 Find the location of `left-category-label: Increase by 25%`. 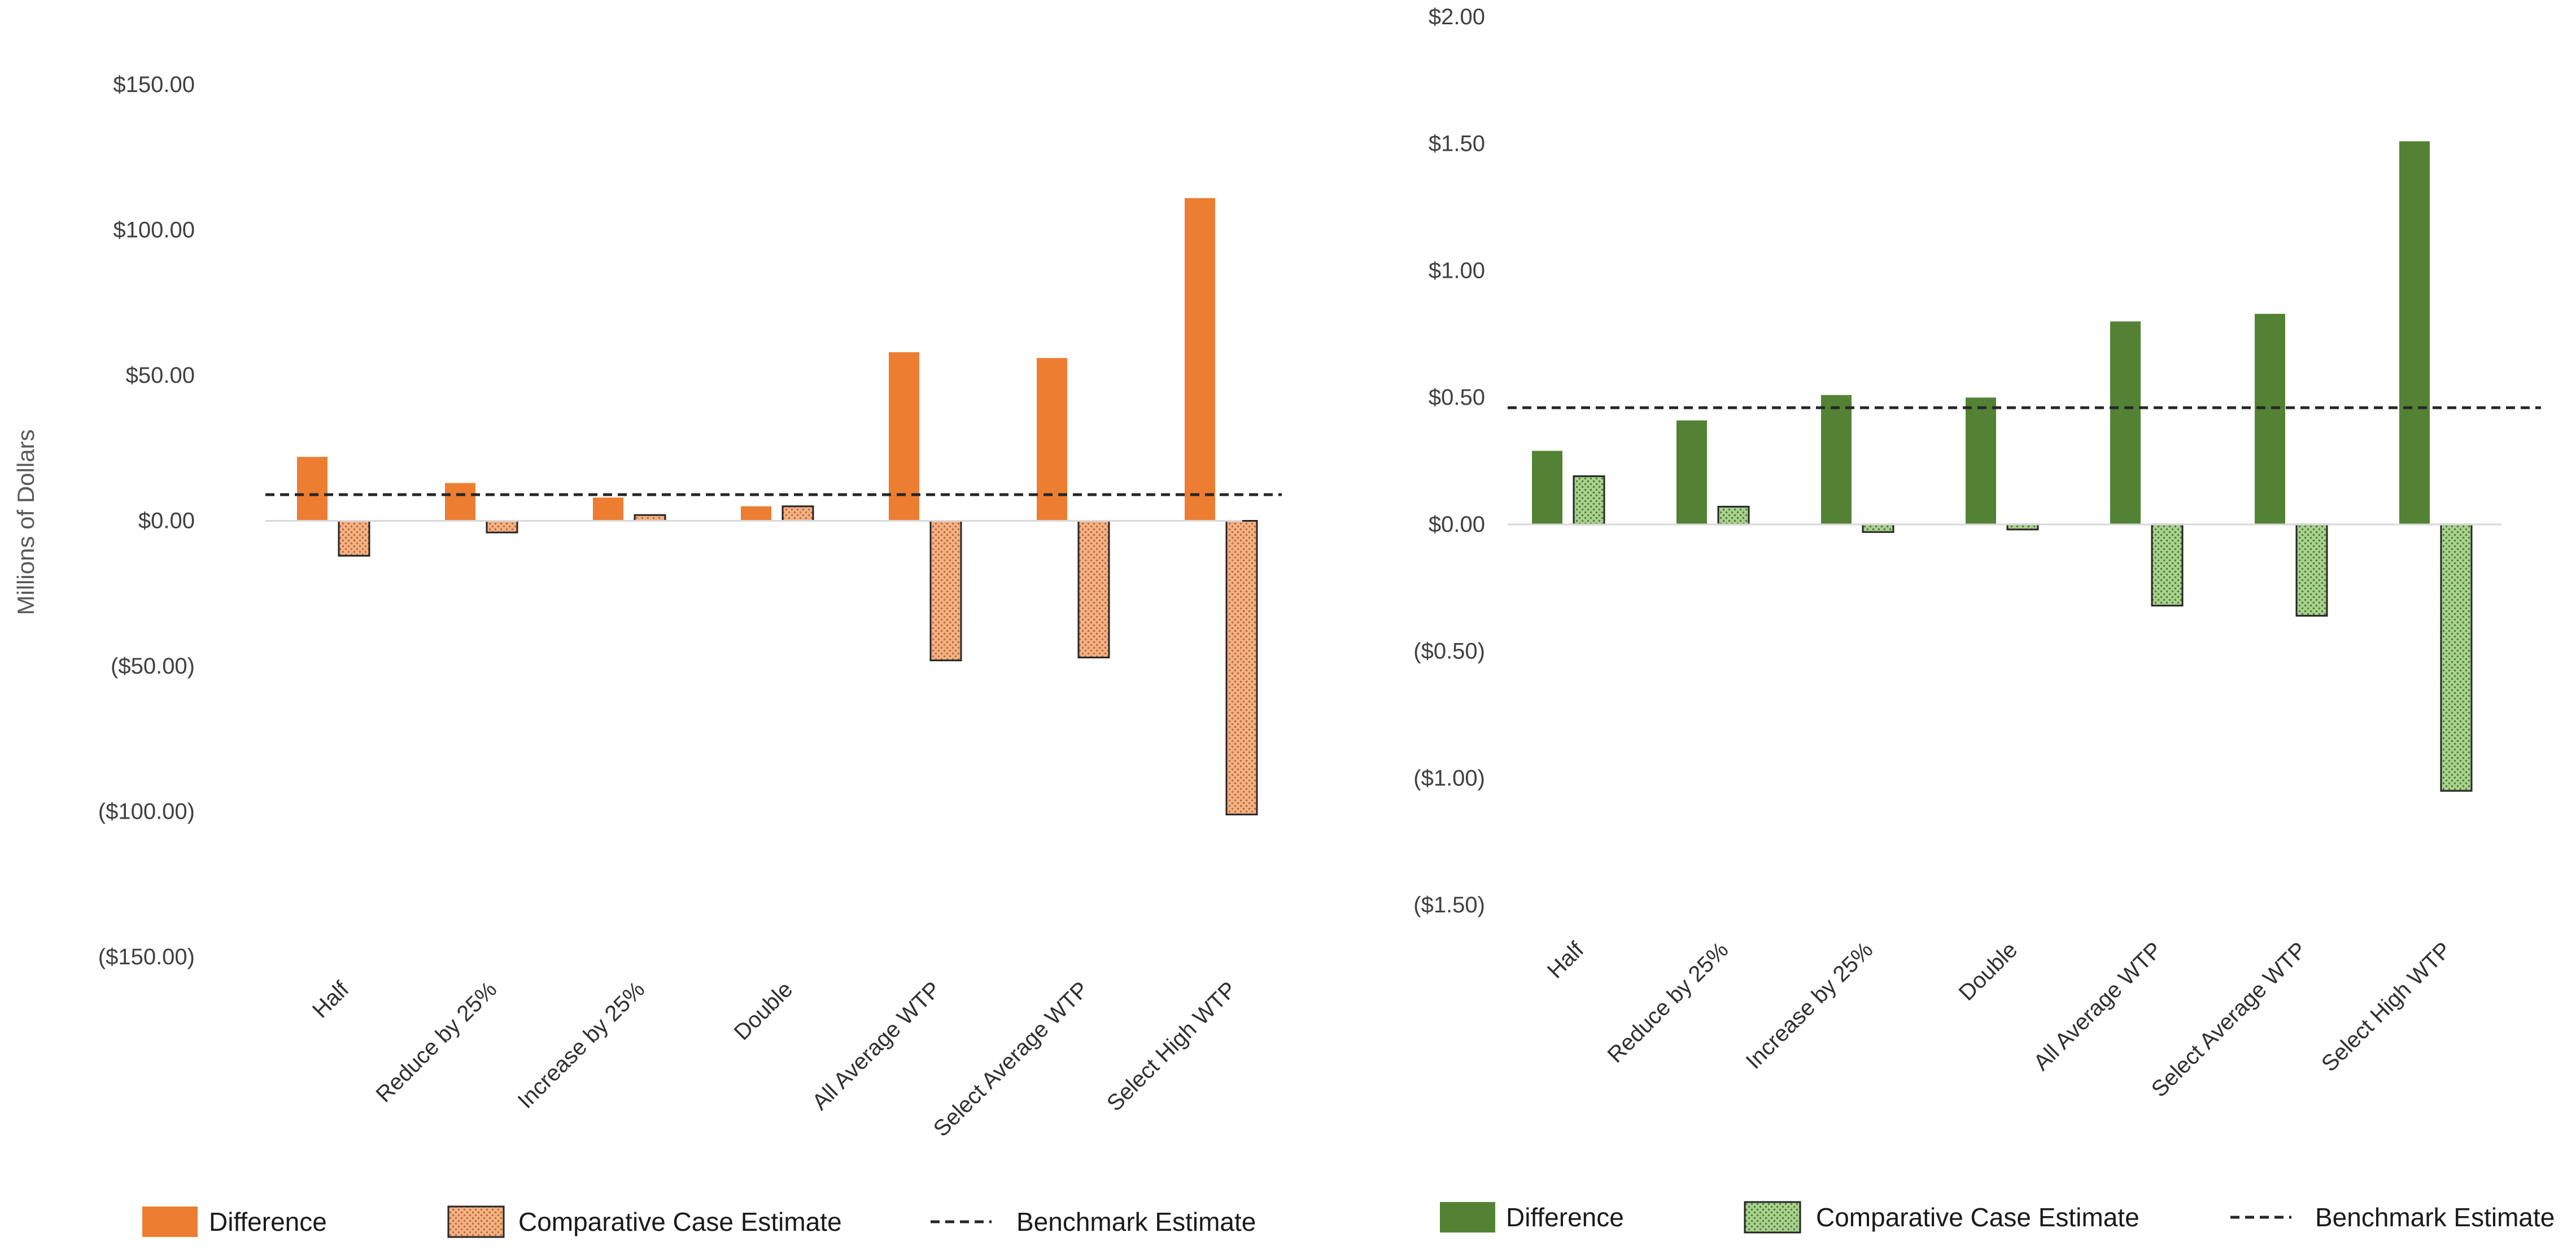

left-category-label: Increase by 25% is located at coordinates (581, 1045).